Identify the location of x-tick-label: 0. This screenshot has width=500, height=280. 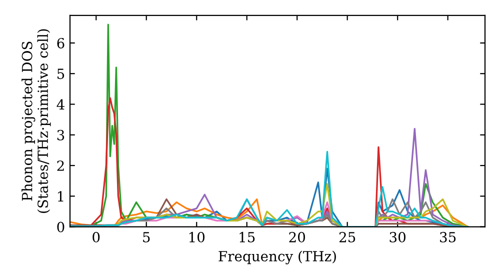
(96, 237).